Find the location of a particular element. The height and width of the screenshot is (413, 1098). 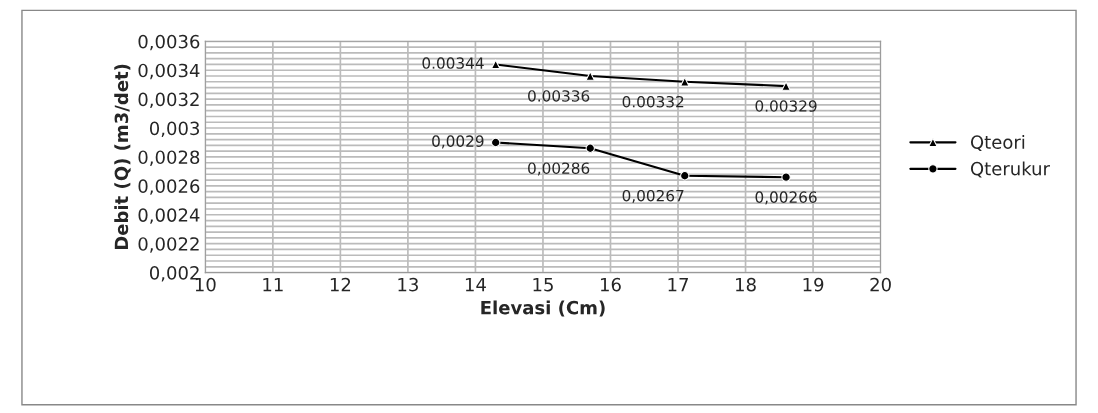

x-tick-label: 20 is located at coordinates (880, 284).